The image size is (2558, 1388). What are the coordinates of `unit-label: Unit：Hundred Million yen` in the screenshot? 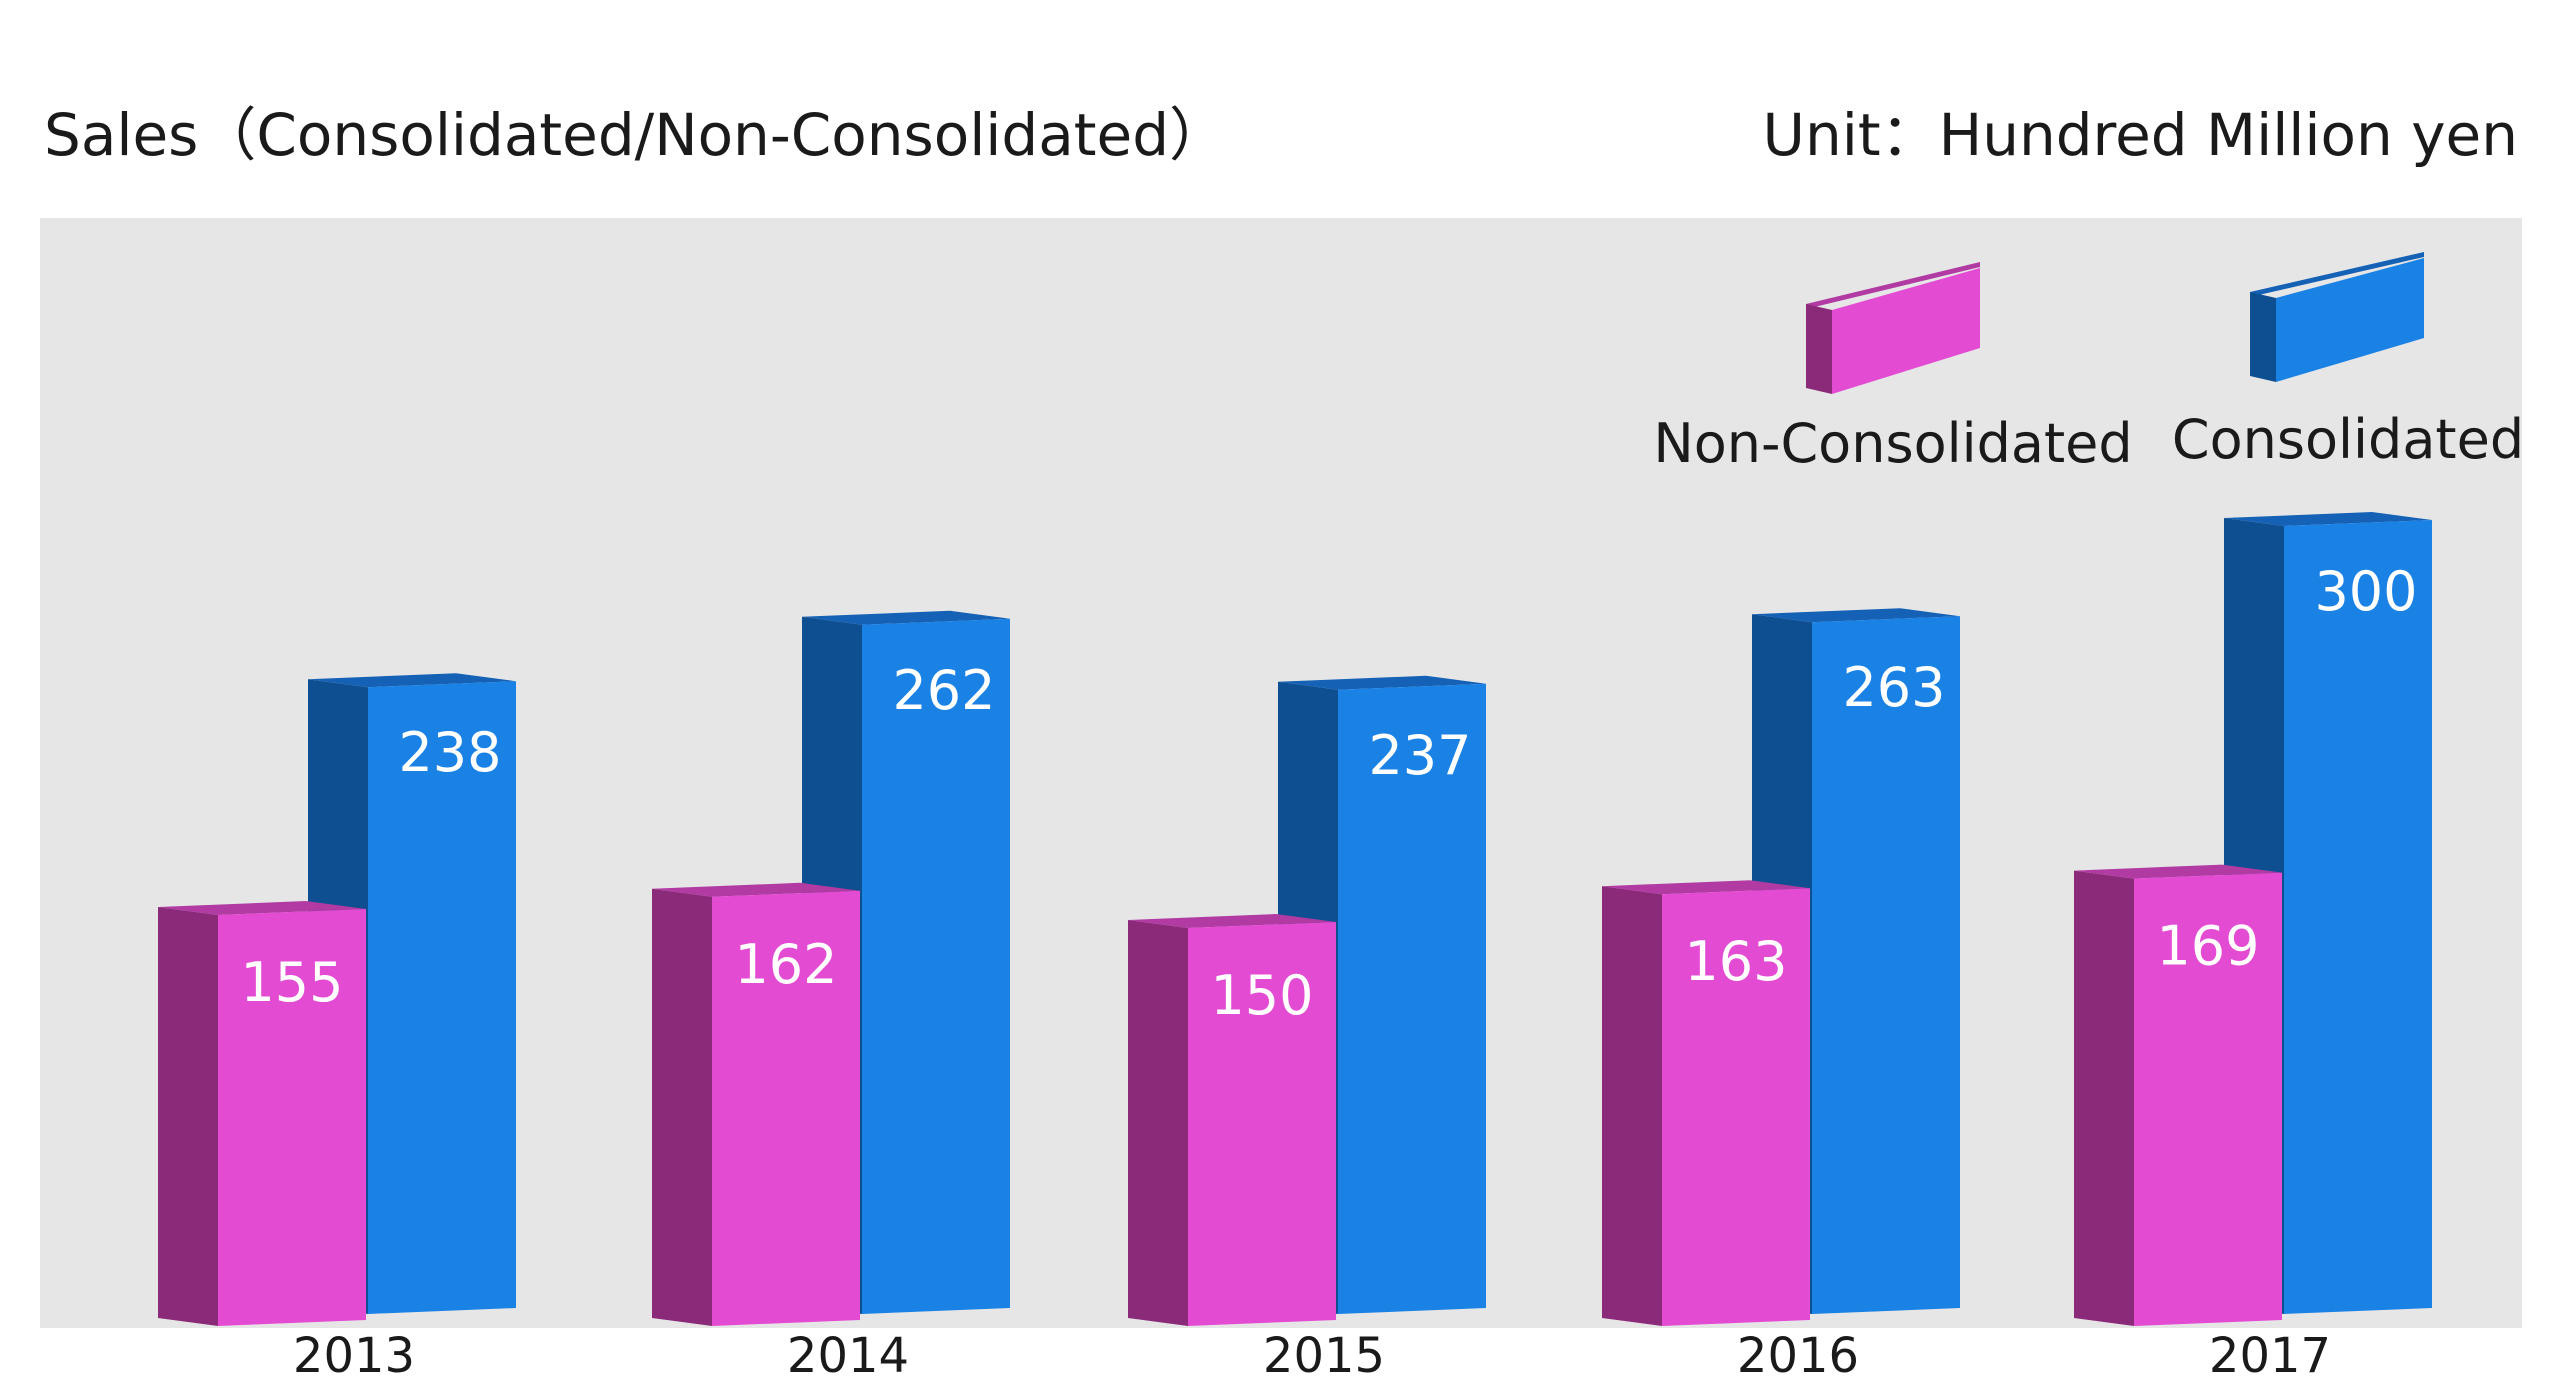 It's located at (2140, 135).